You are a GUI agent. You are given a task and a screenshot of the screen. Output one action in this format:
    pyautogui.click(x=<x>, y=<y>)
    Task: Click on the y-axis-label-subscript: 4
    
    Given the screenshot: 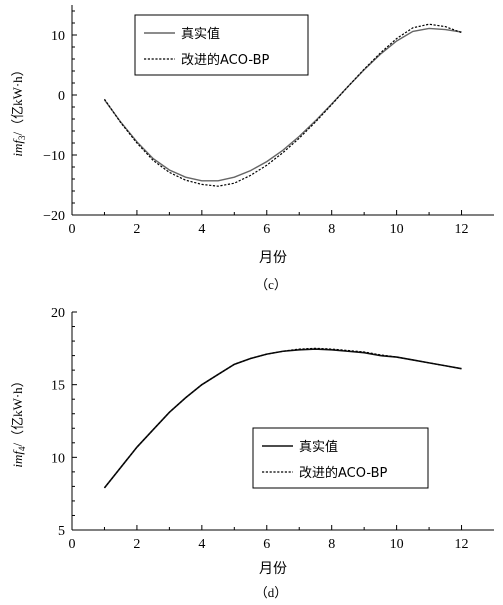 What is the action you would take?
    pyautogui.click(x=22, y=448)
    